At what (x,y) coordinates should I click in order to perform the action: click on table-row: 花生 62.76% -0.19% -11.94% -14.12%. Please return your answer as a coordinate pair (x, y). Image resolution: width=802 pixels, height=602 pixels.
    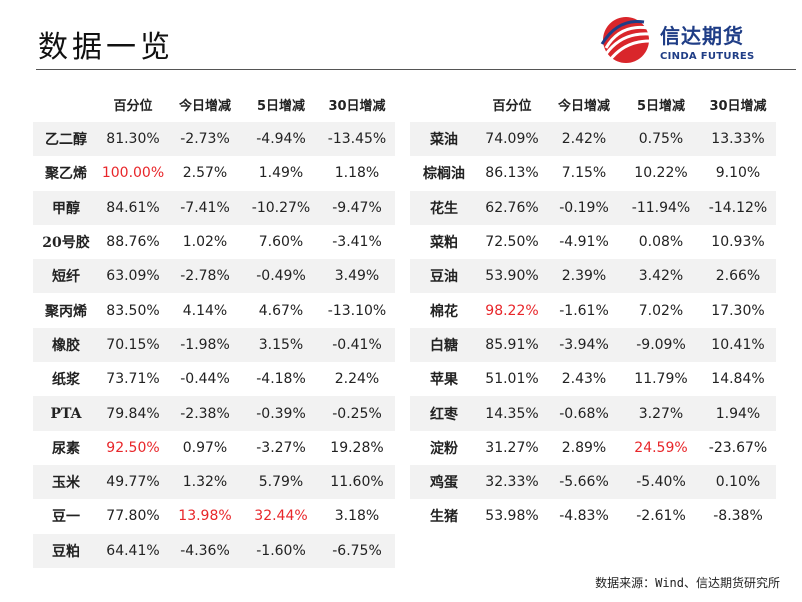
    Looking at the image, I should click on (593, 207).